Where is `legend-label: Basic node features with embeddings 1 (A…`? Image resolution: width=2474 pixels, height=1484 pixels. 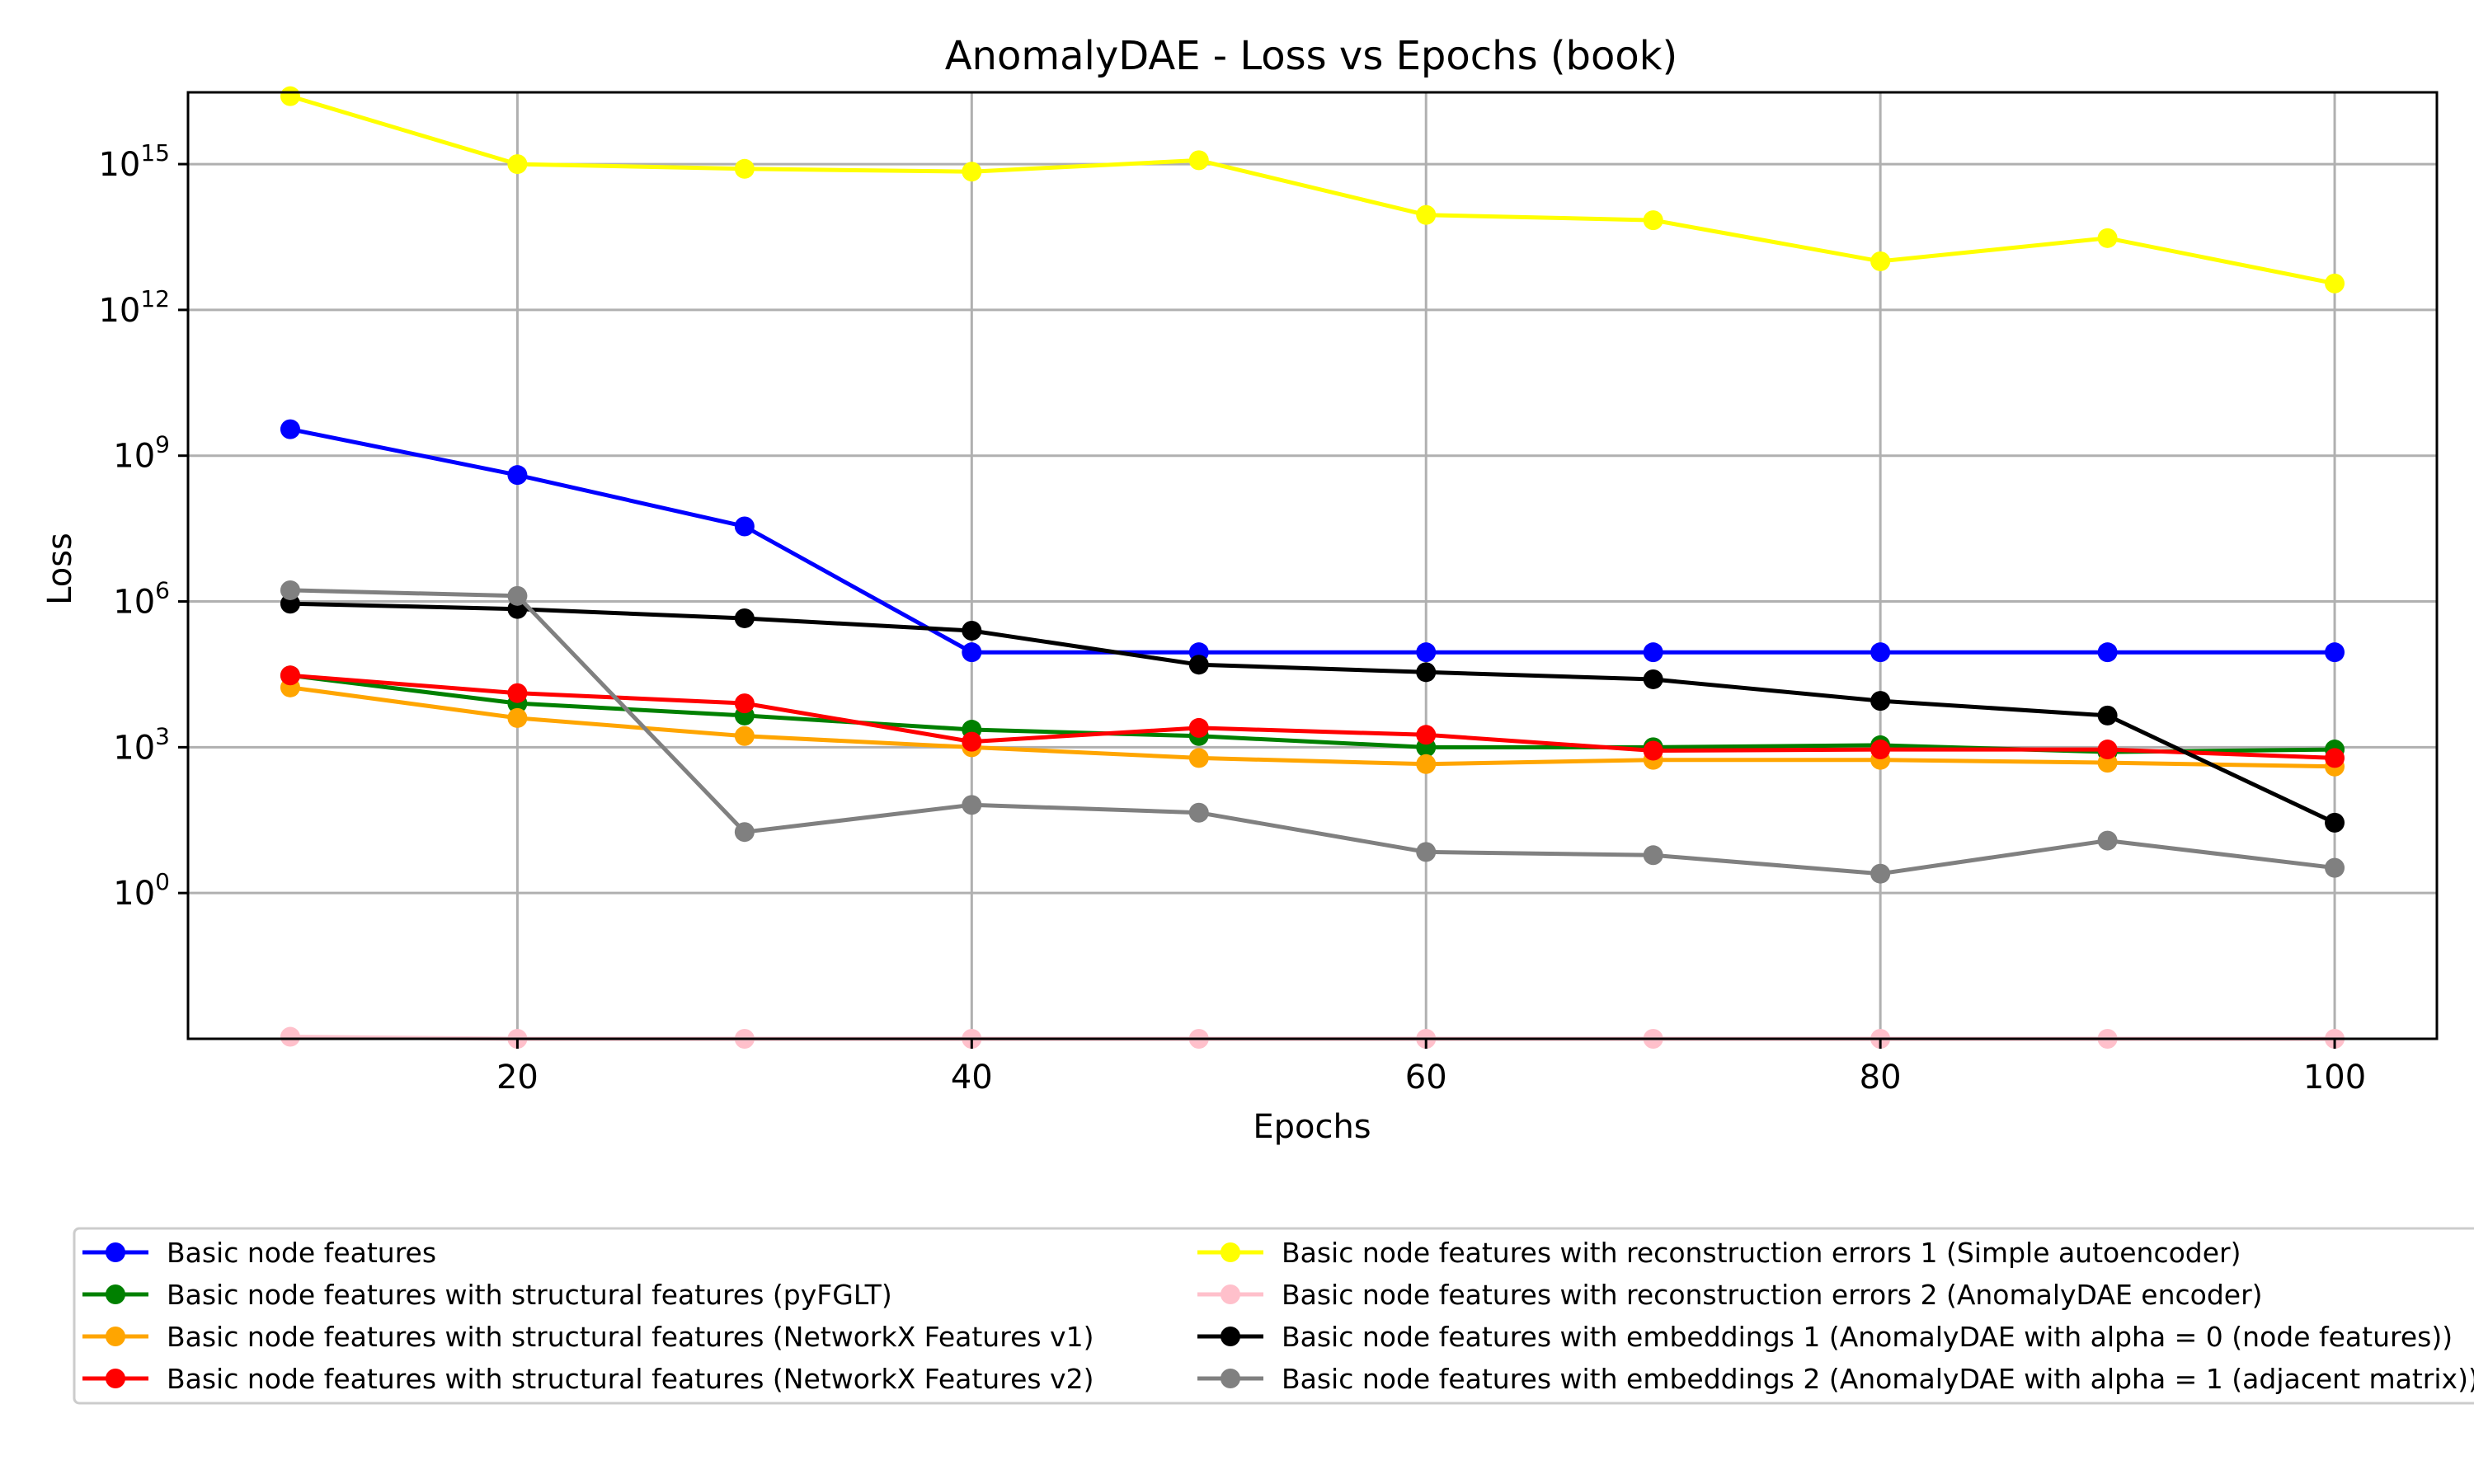
legend-label: Basic node features with embeddings 1 (A… is located at coordinates (1867, 1337).